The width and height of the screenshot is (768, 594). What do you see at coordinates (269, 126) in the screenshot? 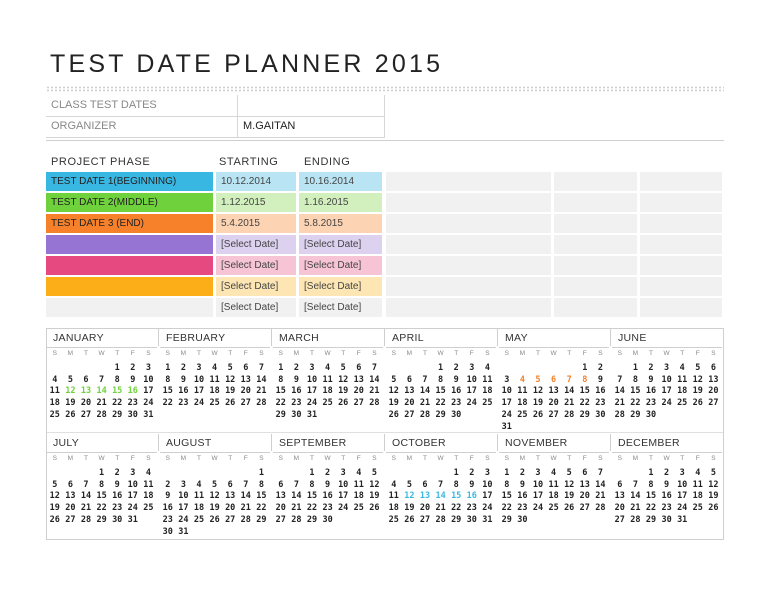
I see `organizer-value: M.GAITAN` at bounding box center [269, 126].